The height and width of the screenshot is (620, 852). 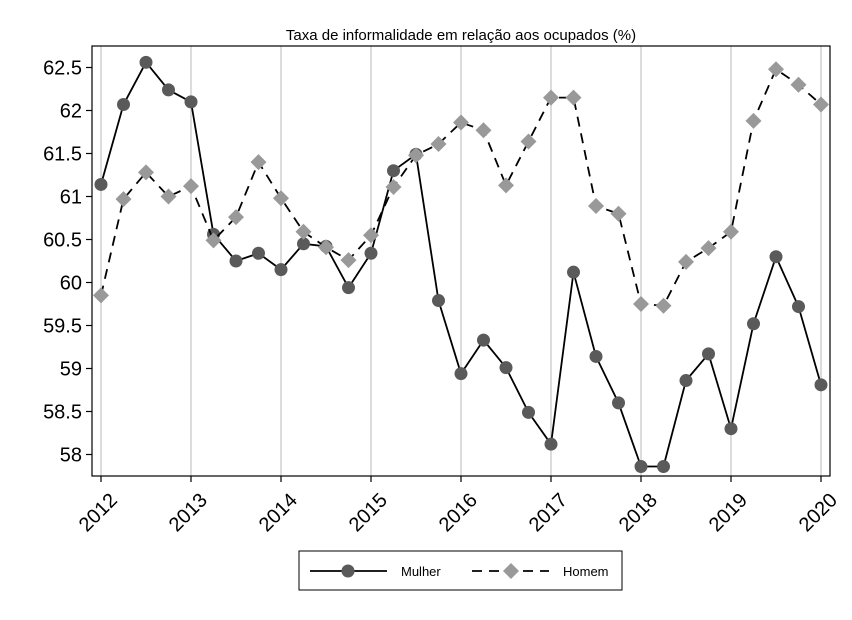 What do you see at coordinates (421, 571) in the screenshot?
I see `legend-mulher-label: Mulher` at bounding box center [421, 571].